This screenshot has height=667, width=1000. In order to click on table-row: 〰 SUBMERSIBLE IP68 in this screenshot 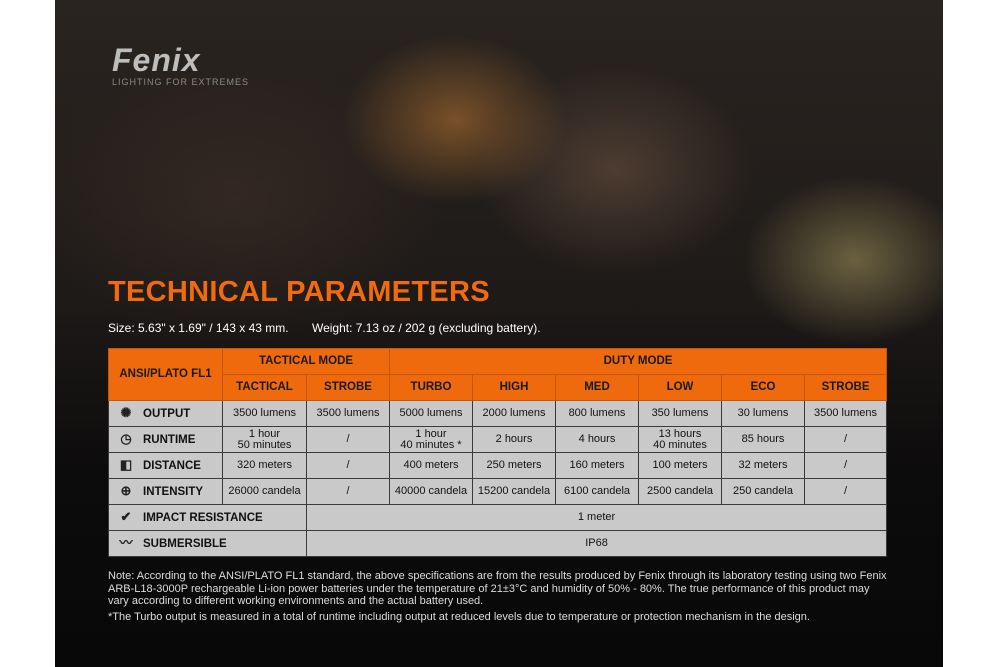, I will do `click(498, 543)`.